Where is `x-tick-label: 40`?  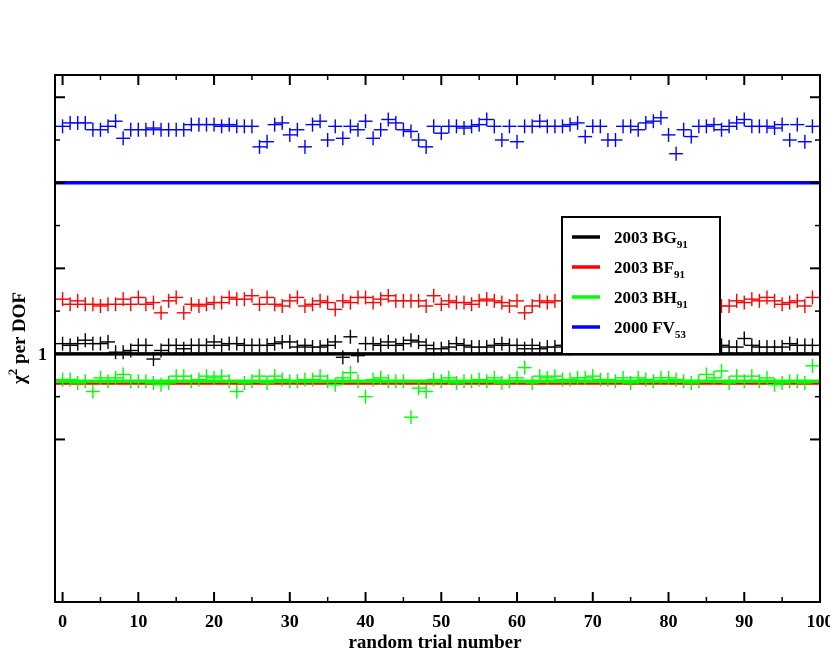 x-tick-label: 40 is located at coordinates (366, 621).